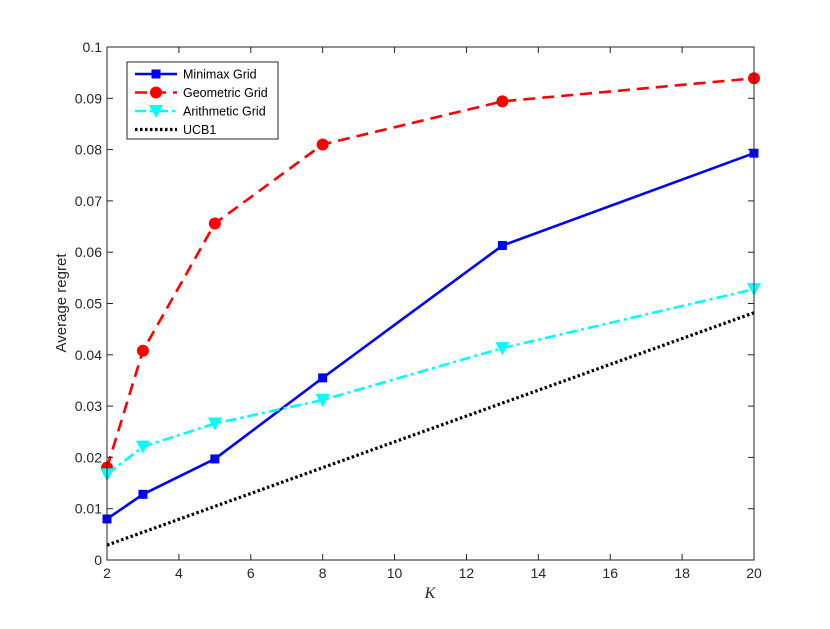 The width and height of the screenshot is (830, 629). What do you see at coordinates (199, 130) in the screenshot?
I see `legend-label: UCB1` at bounding box center [199, 130].